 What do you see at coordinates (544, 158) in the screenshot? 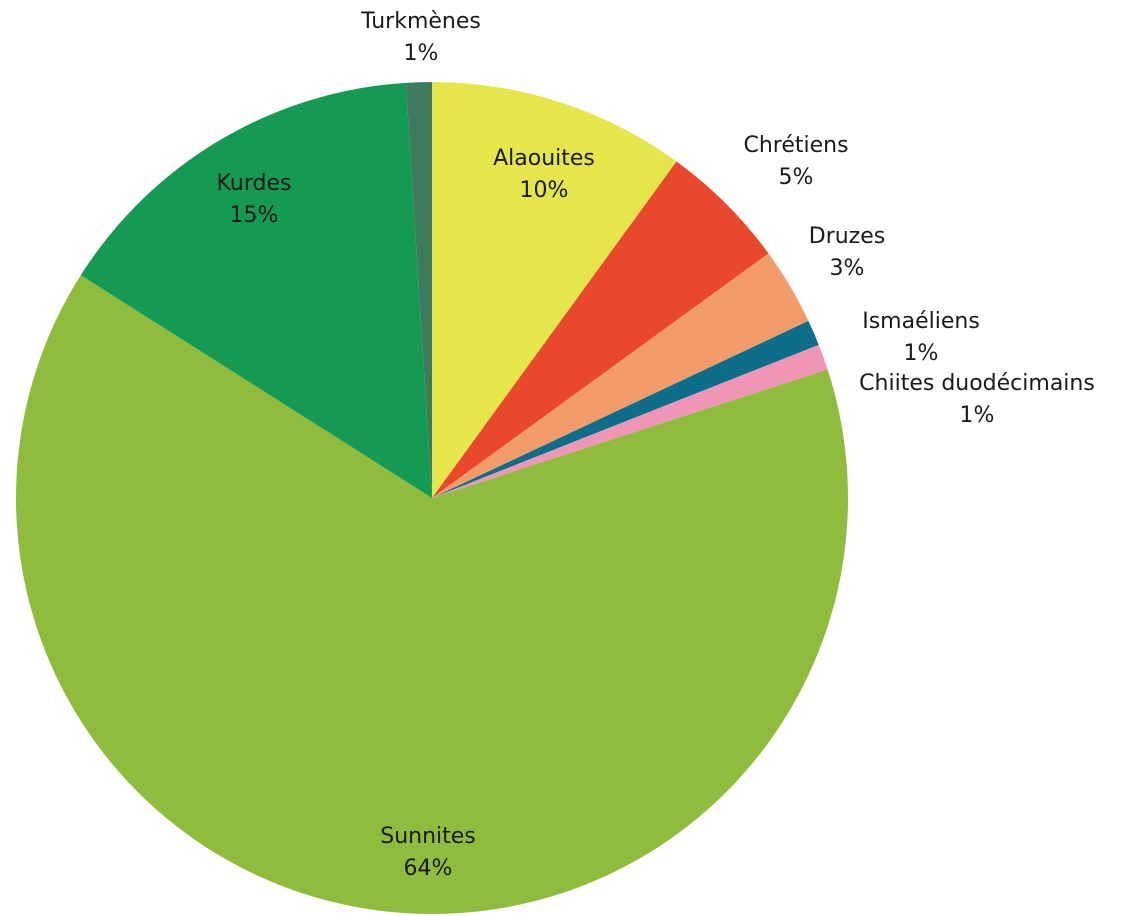
I see `slice-label-alaouites: Alaouites` at bounding box center [544, 158].